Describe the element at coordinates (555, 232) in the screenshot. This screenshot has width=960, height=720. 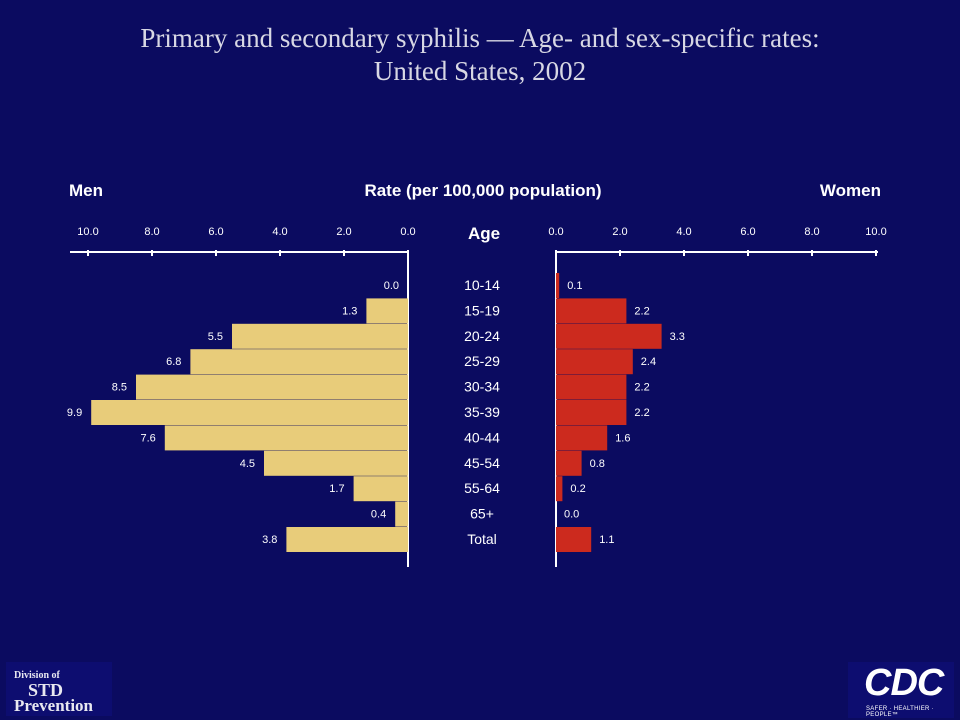
I see `women-tick-label: 0.0` at that location.